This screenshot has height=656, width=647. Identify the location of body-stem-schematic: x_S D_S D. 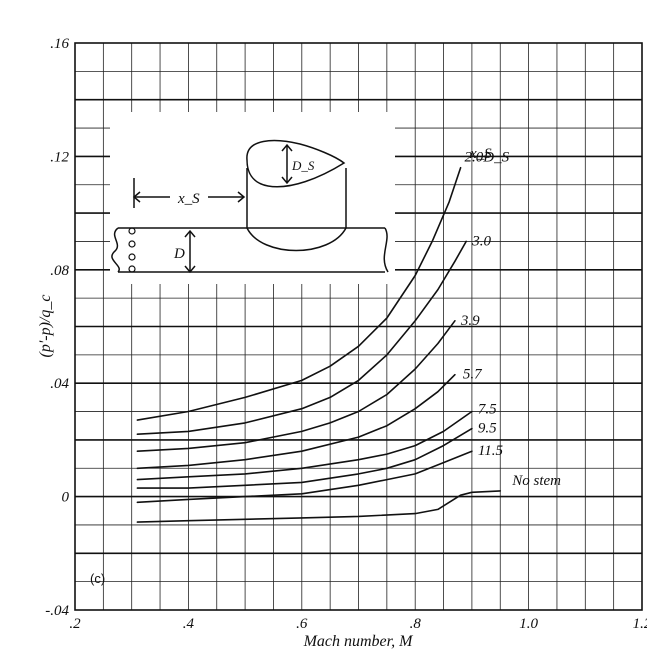
(252, 198).